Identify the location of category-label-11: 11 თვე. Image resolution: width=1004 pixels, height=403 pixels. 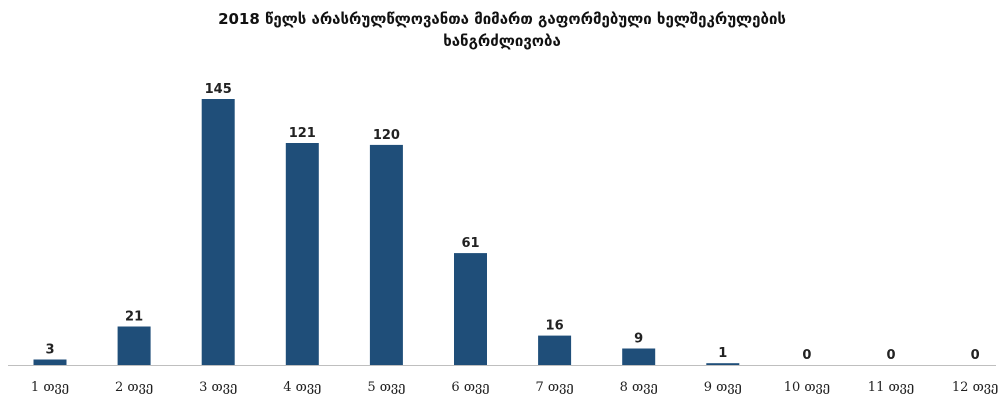
(891, 387).